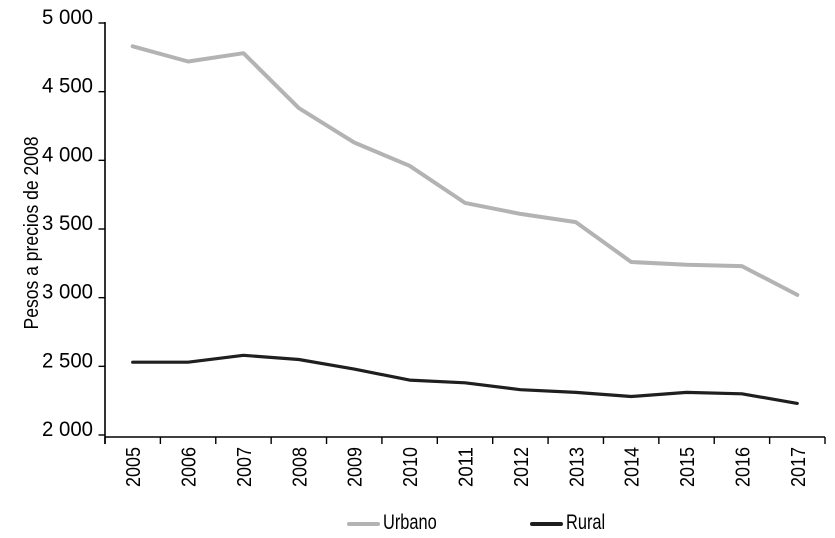  What do you see at coordinates (67, 223) in the screenshot?
I see `y-tick-label: 3 500` at bounding box center [67, 223].